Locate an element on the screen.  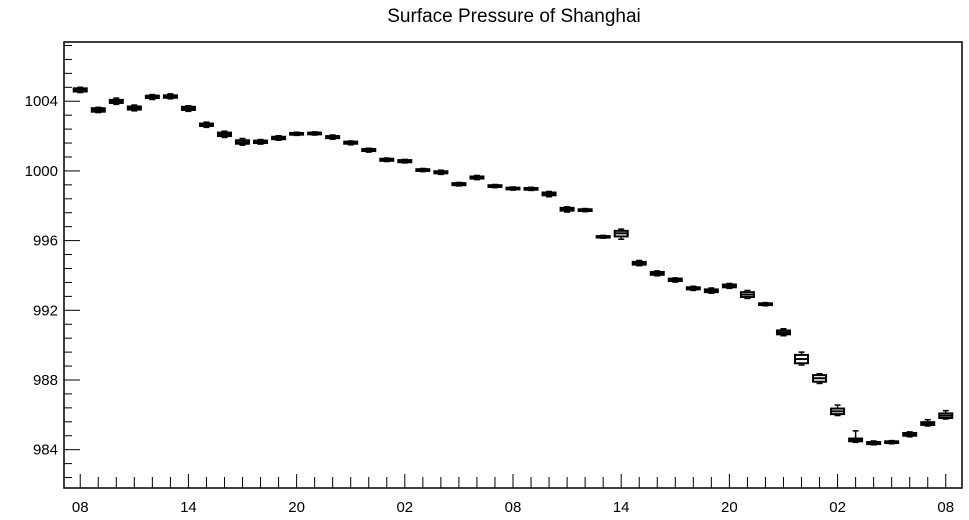
chart-title: Surface Pressure of Shanghai is located at coordinates (514, 16).